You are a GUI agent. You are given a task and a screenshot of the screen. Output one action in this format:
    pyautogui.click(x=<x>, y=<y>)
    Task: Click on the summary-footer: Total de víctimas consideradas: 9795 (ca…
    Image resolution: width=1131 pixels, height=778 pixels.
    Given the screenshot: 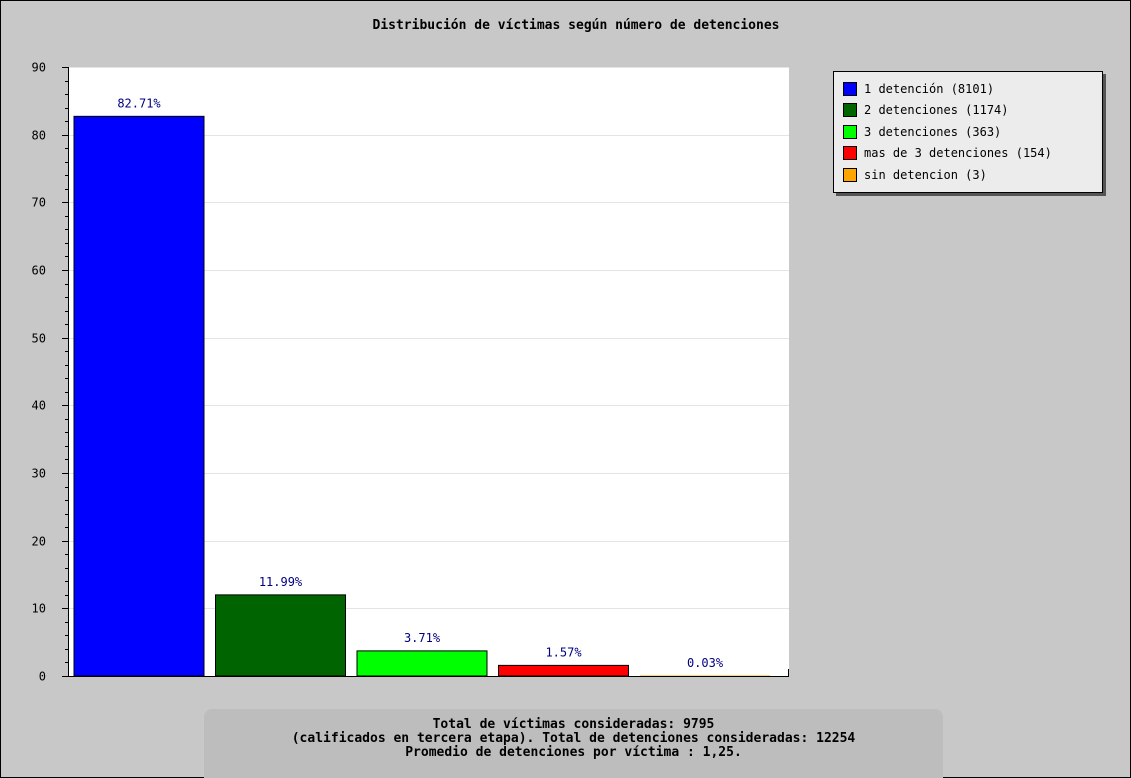 What is the action you would take?
    pyautogui.click(x=573, y=743)
    